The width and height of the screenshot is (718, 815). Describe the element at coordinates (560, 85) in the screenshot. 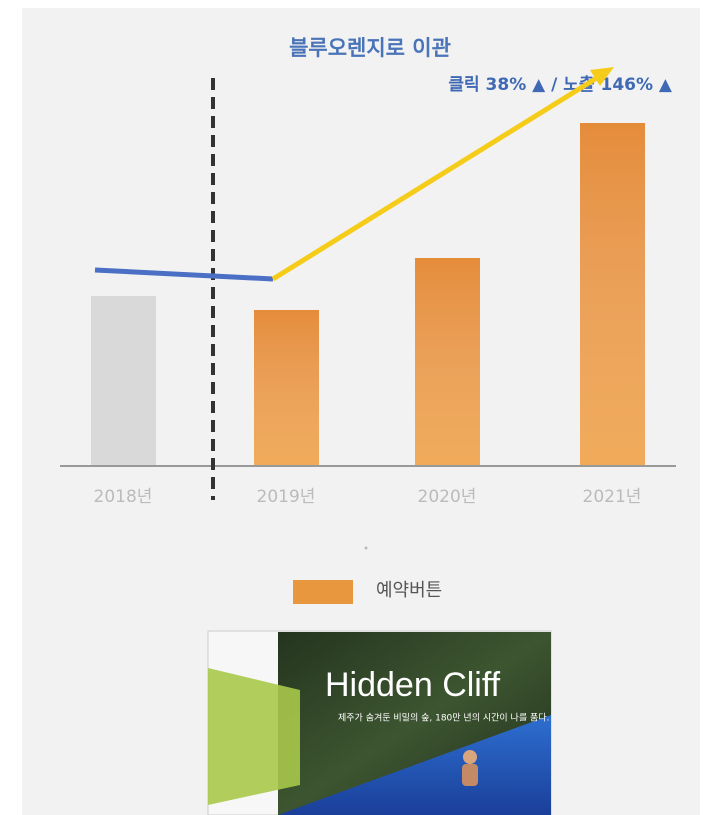

I see `annotation: 클릭 38% ▲ / 노출 146% ▲` at that location.